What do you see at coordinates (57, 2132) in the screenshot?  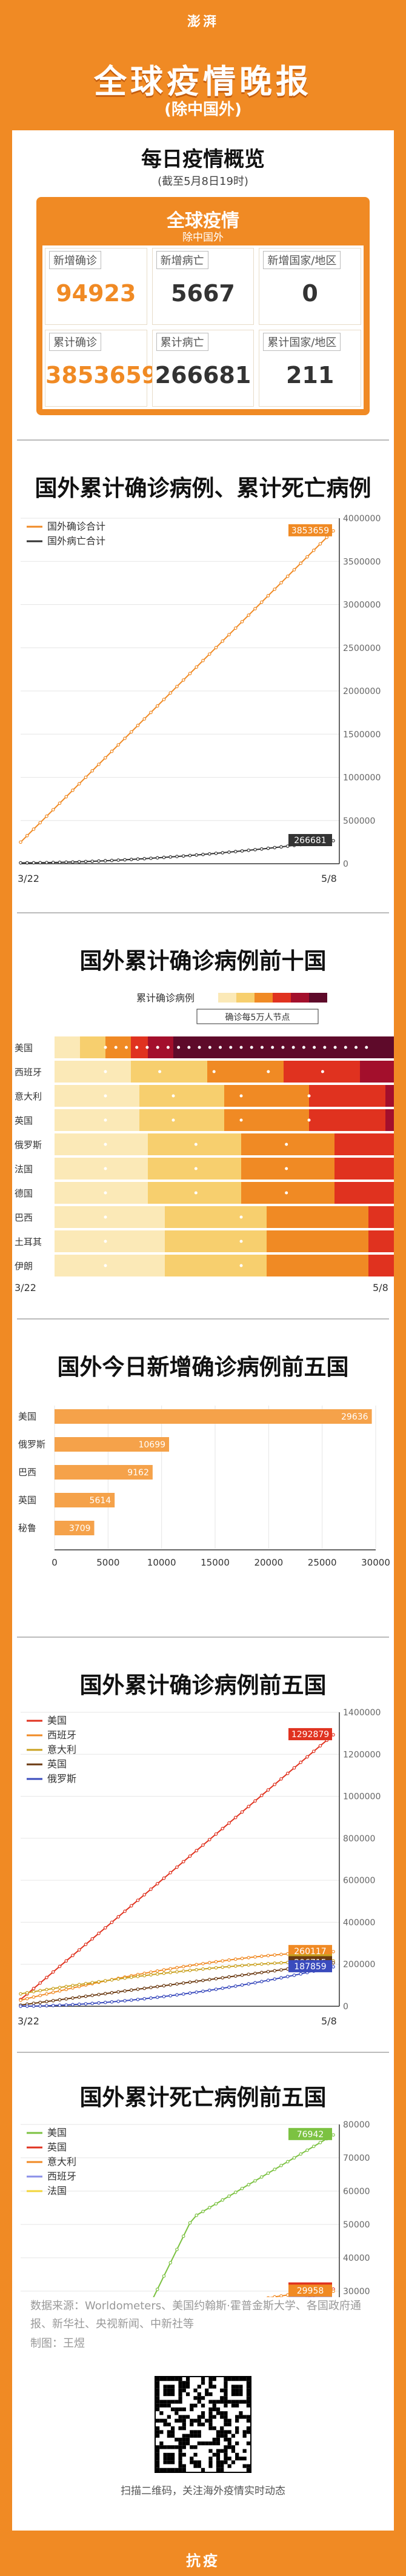 I see `legend-label: 美国` at bounding box center [57, 2132].